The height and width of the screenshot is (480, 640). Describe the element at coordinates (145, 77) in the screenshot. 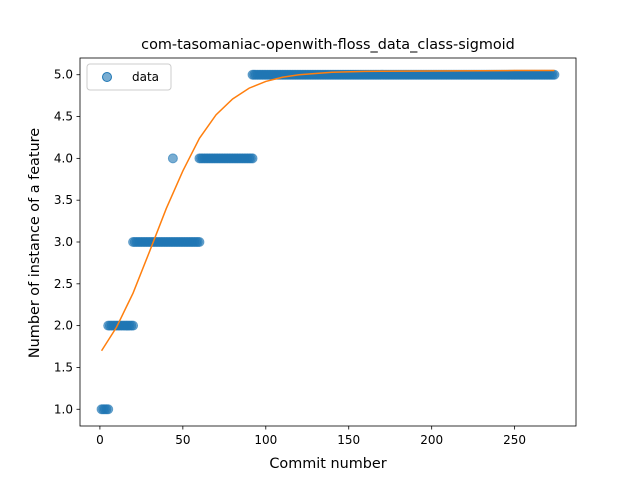

I see `legend-entry-data: data` at that location.